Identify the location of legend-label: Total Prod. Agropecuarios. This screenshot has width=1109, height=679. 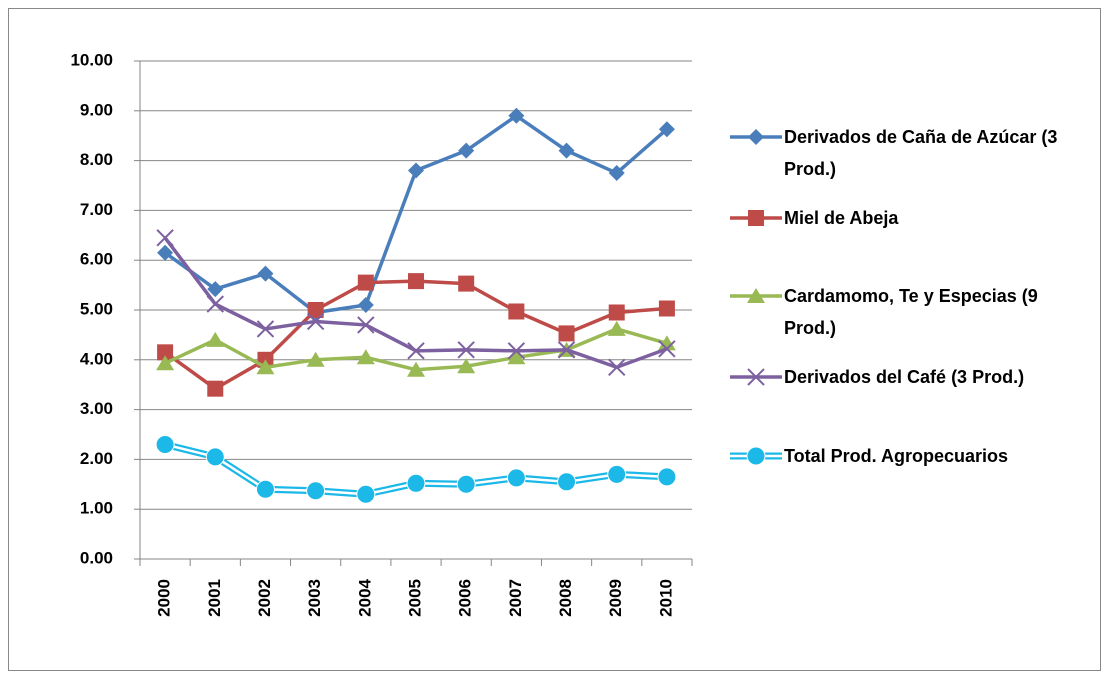
(896, 456).